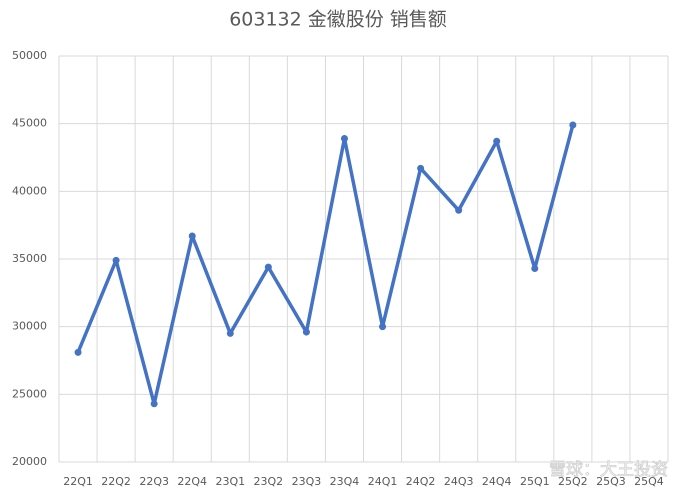  Describe the element at coordinates (29, 326) in the screenshot. I see `y-tick-label: 30000` at that location.